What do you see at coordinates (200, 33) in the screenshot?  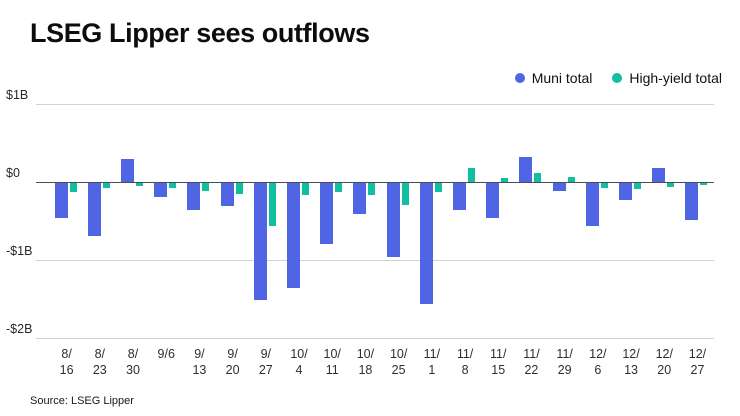 I see `chart-title: LSEG Lipper sees outflows` at bounding box center [200, 33].